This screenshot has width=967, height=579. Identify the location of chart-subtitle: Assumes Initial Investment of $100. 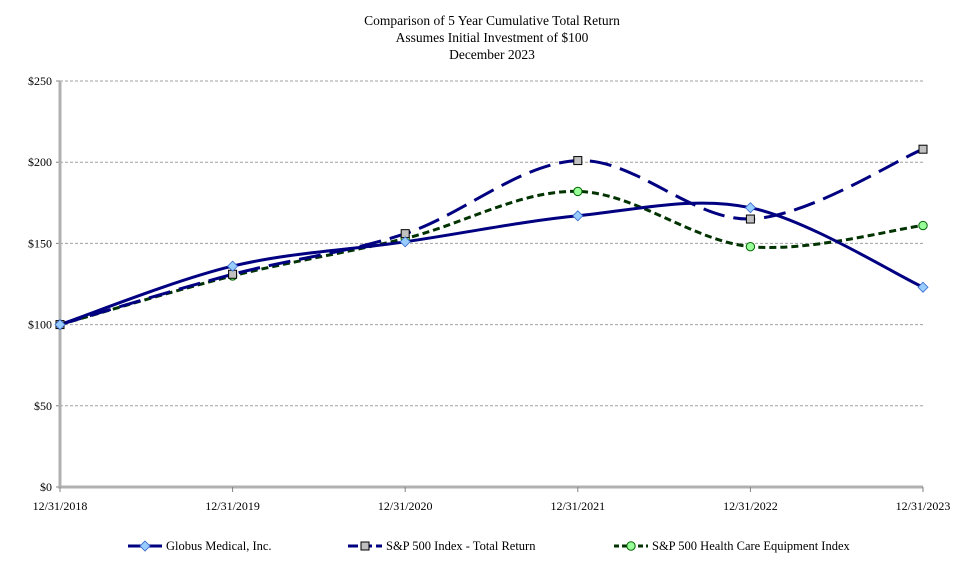
(492, 37).